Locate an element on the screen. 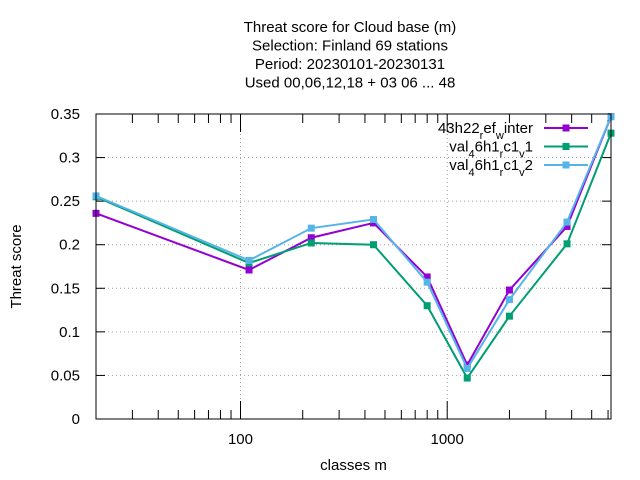 This screenshot has width=640, height=480. title-line-3: Period: 20230101-20230131 is located at coordinates (350, 64).